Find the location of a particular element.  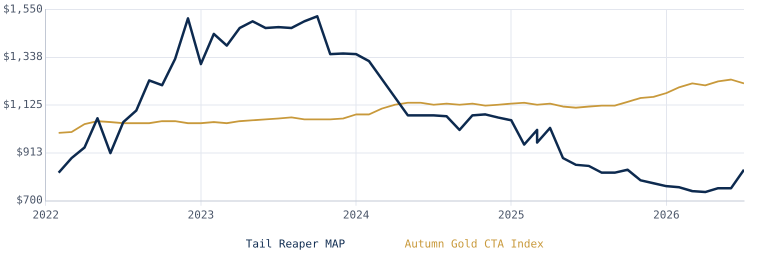

x-tick-label: 2022 is located at coordinates (45, 215).